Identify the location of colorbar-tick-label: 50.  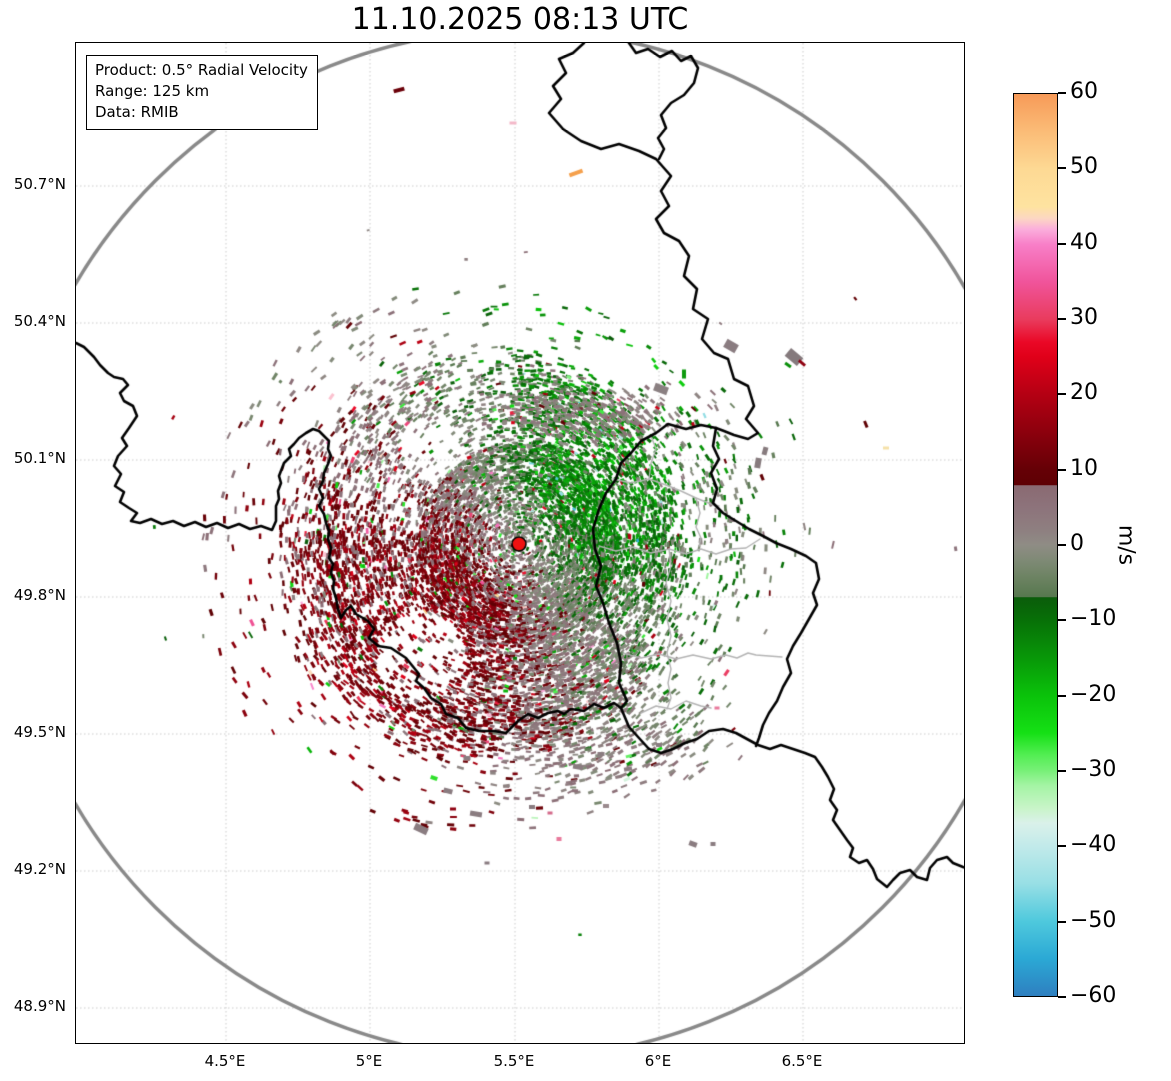
(1084, 167).